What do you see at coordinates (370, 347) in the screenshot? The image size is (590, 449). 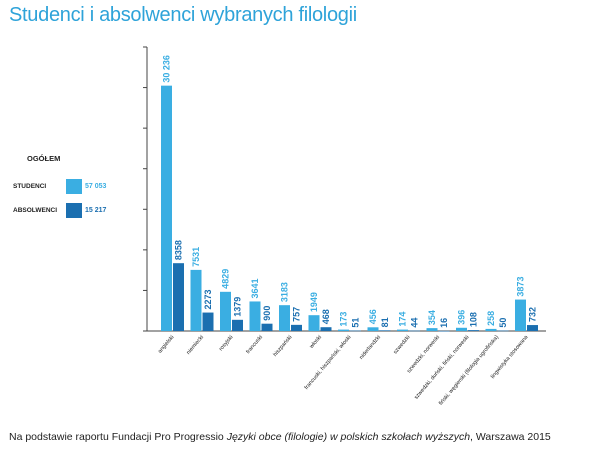 I see `category-label: niderlandzki` at bounding box center [370, 347].